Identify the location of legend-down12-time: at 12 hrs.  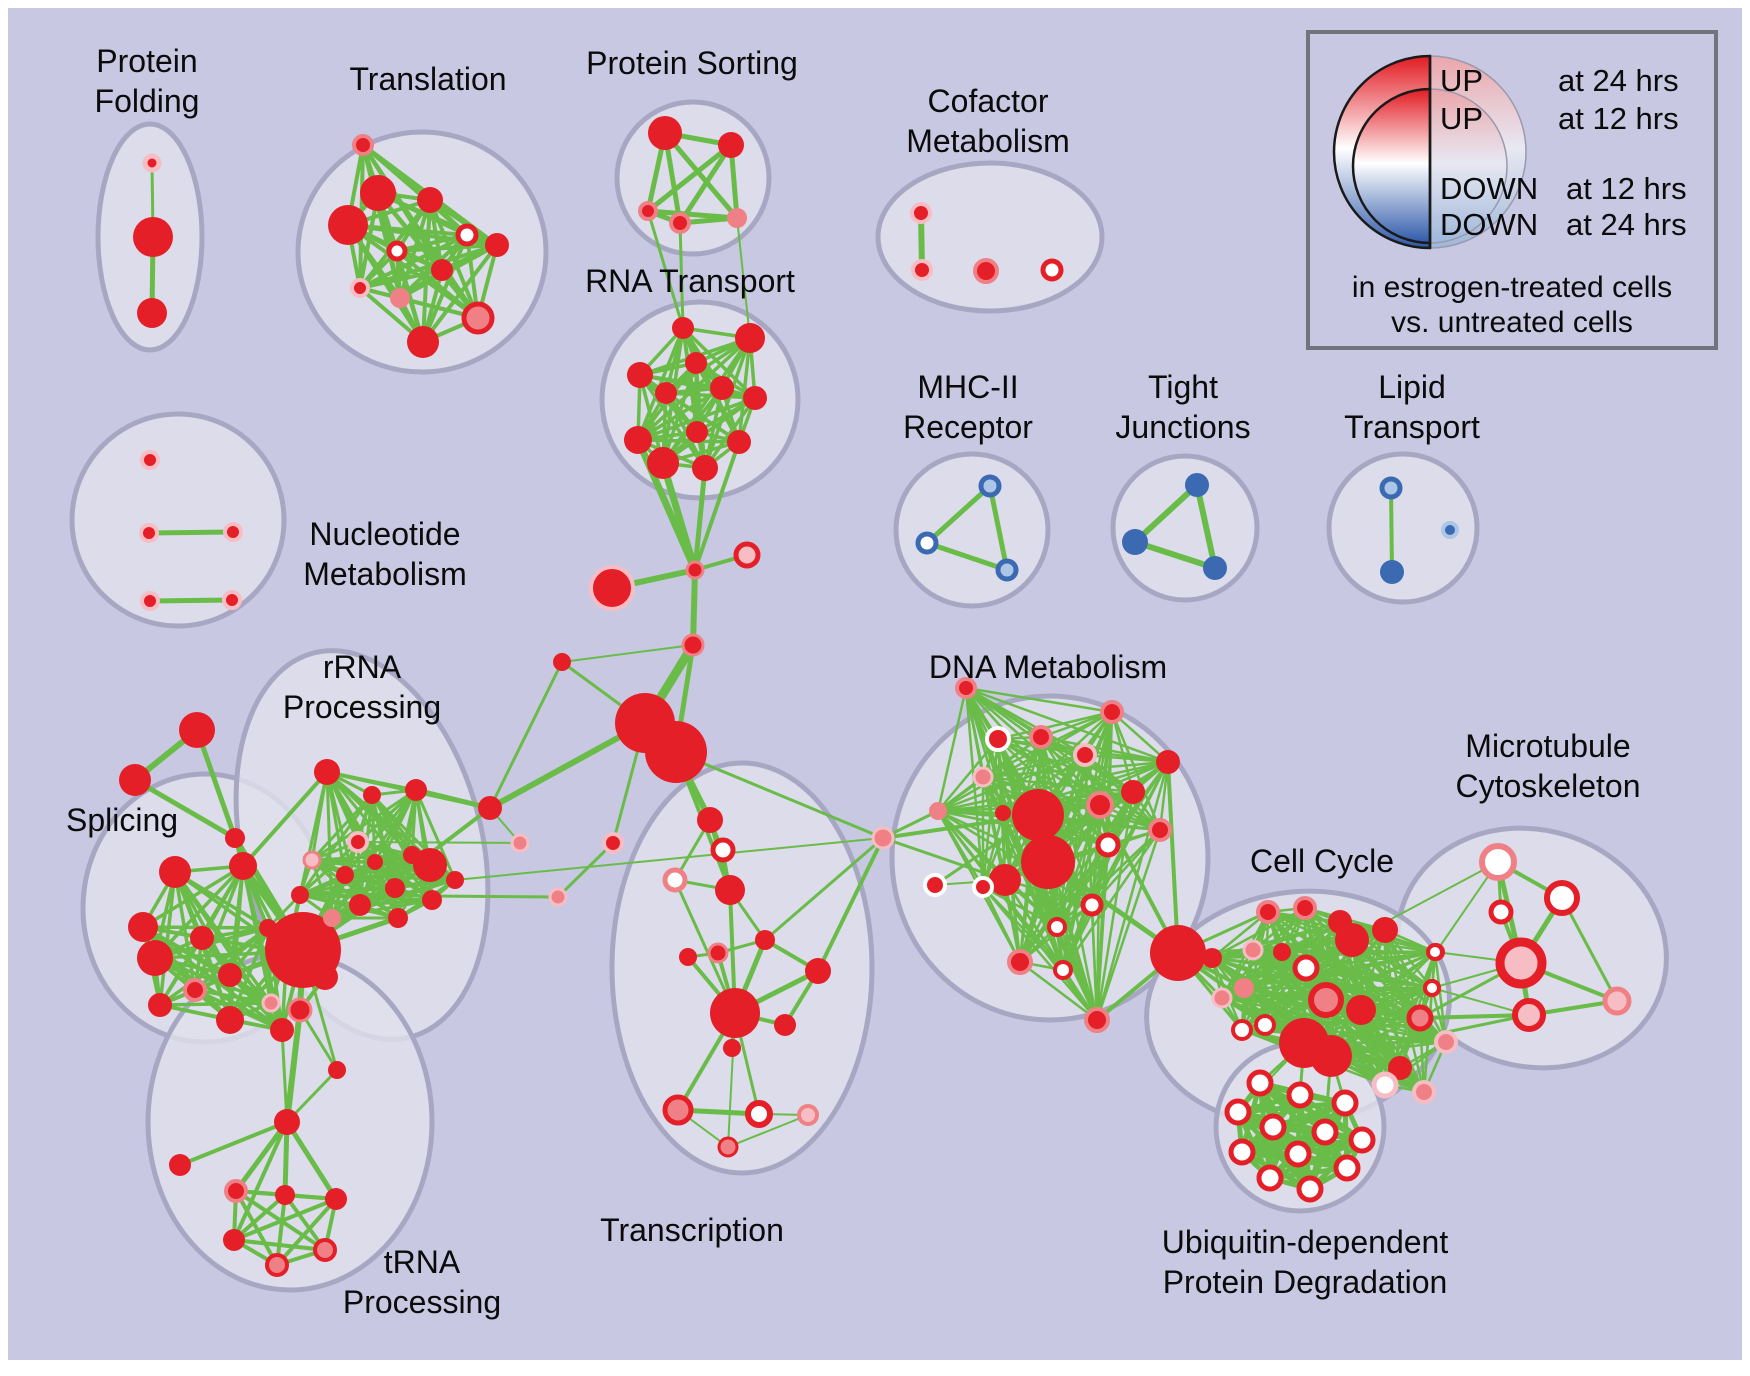
(1626, 188).